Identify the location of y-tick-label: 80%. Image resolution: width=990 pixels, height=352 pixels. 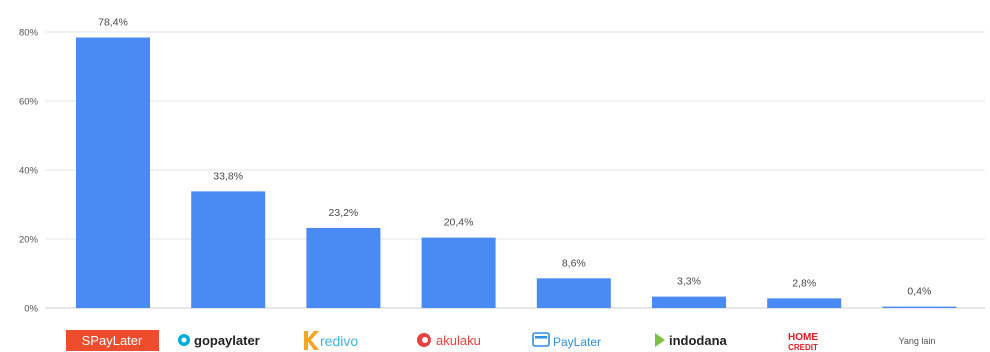
(29, 33).